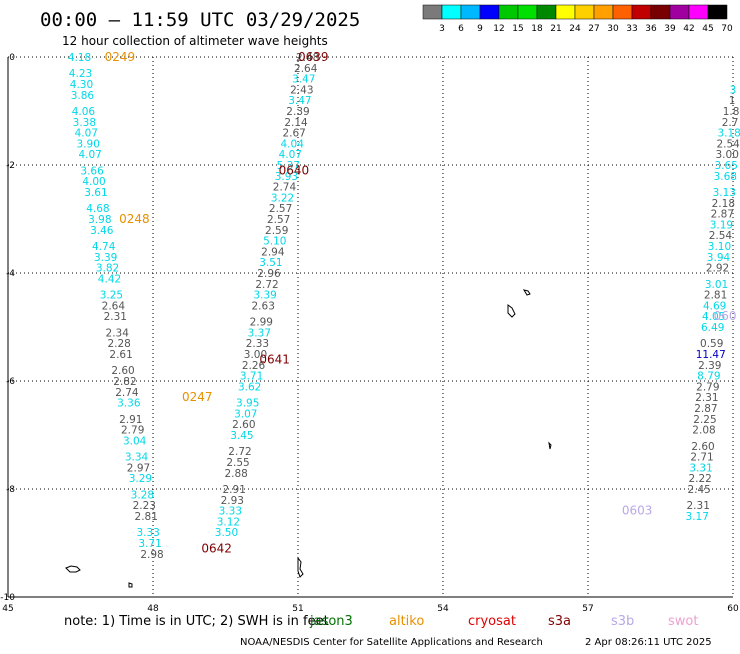 Image resolution: width=740 pixels, height=654 pixels. What do you see at coordinates (699, 479) in the screenshot?
I see `swh-value: 2.22` at bounding box center [699, 479].